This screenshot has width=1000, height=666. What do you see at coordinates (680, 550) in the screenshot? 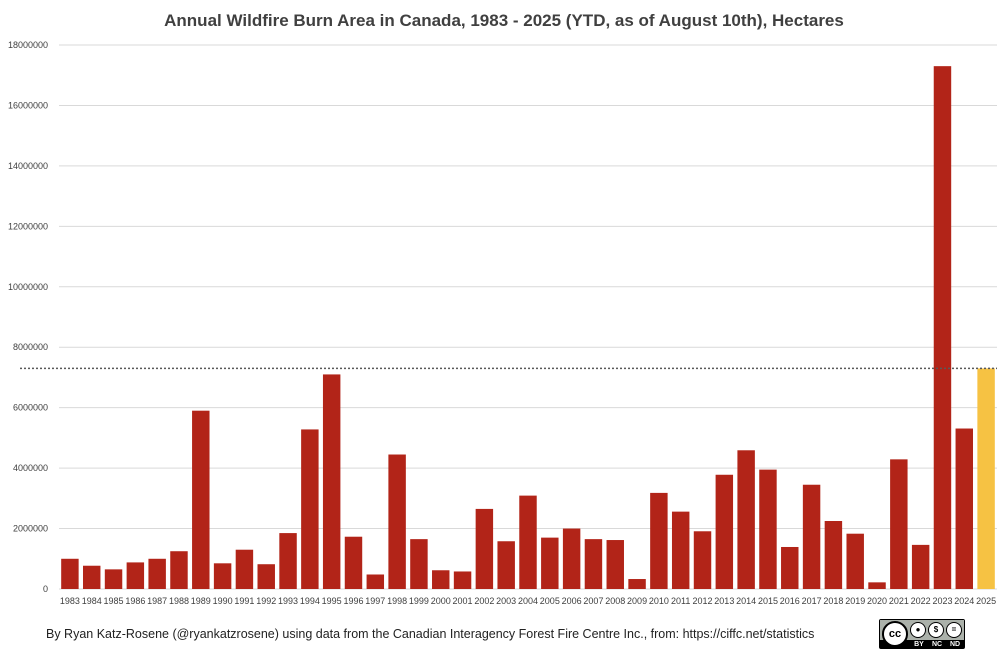
I see `bar-2011` at bounding box center [680, 550].